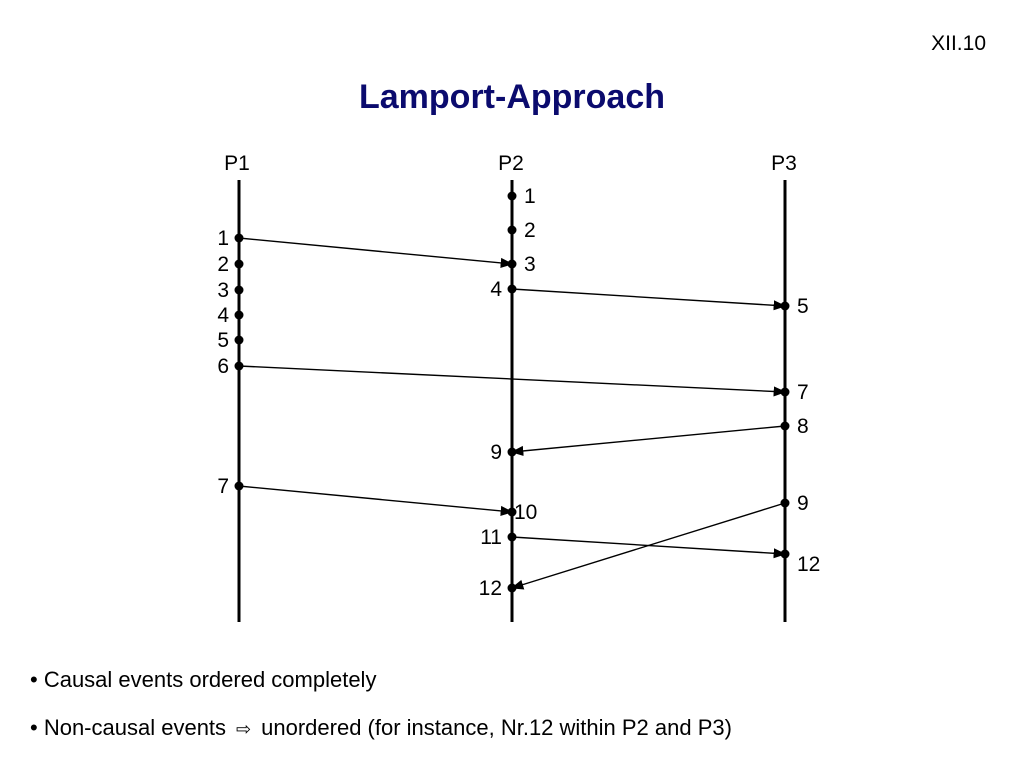 This screenshot has width=1024, height=768. Describe the element at coordinates (511, 163) in the screenshot. I see `process-label-p2: P2` at that location.